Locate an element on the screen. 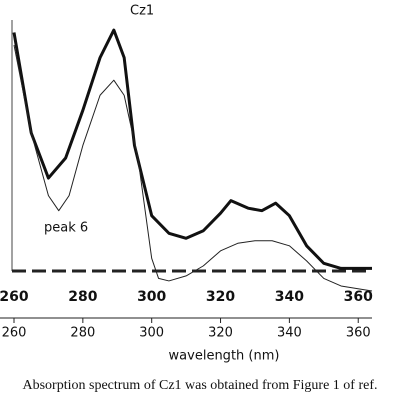 This screenshot has width=400, height=400. x-tick-label: 260 is located at coordinates (14, 333).